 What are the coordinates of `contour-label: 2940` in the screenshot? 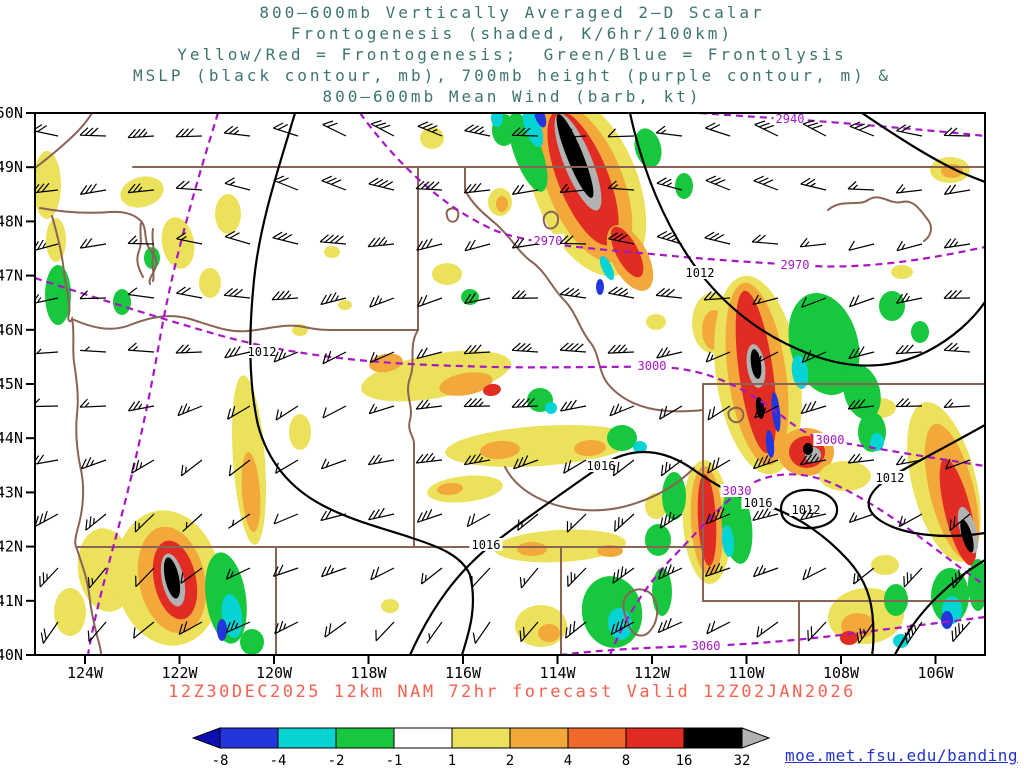 It's located at (790, 119).